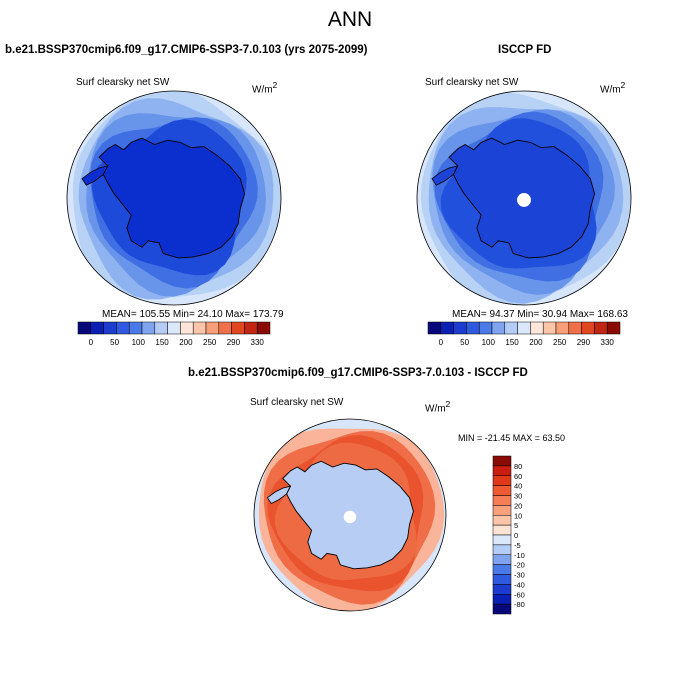 The image size is (700, 700). I want to click on colorbar-tick-label: 60, so click(518, 476).